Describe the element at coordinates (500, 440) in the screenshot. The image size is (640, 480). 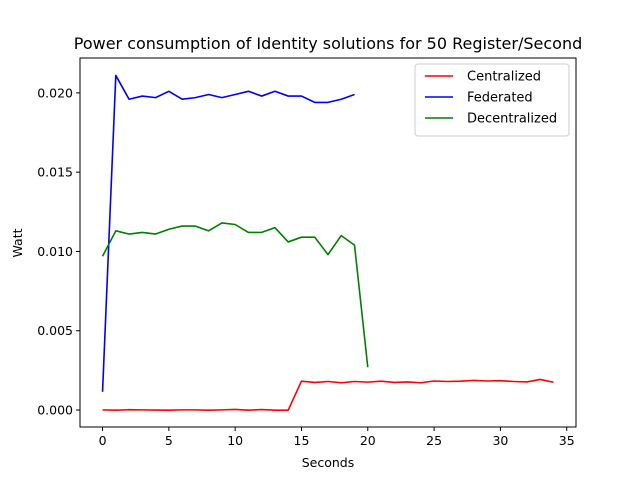
I see `x-tick-label: 30` at that location.